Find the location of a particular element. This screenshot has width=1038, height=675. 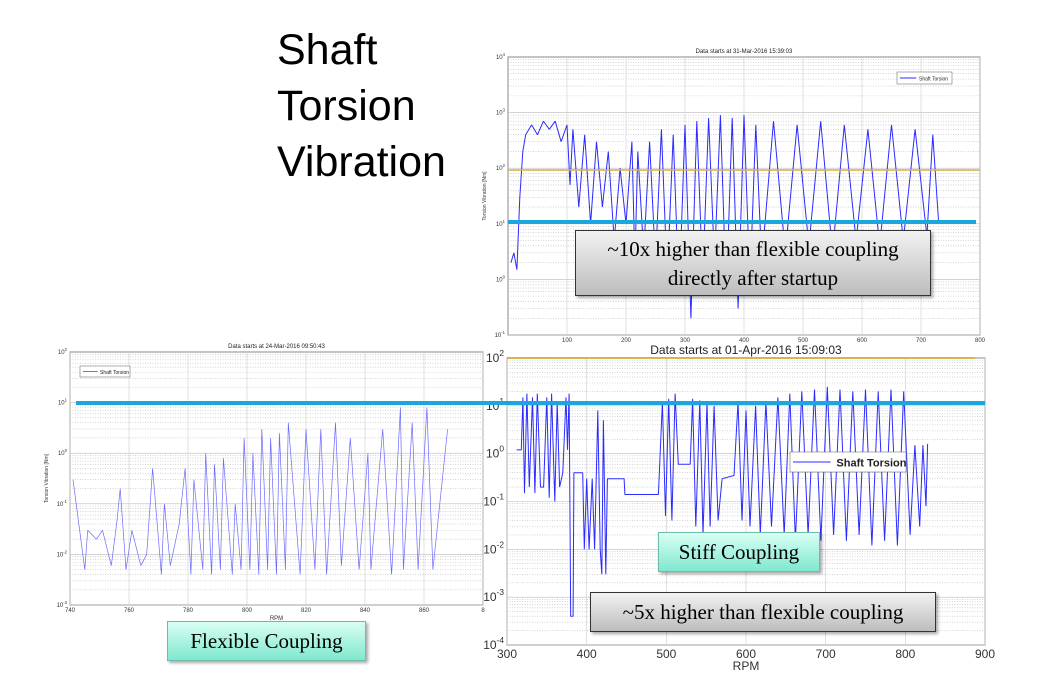

flexible-ytick-label: 10⁰ is located at coordinates (63, 452).